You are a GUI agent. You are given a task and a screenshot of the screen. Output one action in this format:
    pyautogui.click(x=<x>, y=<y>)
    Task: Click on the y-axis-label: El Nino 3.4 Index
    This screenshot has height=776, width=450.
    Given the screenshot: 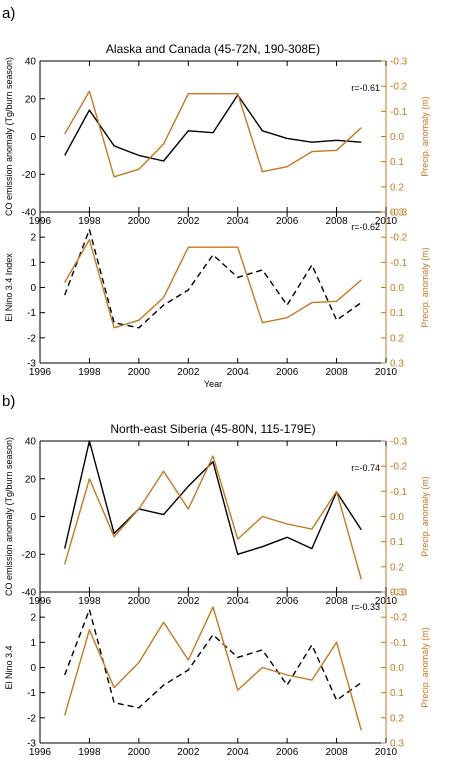 What is the action you would take?
    pyautogui.click(x=9, y=287)
    